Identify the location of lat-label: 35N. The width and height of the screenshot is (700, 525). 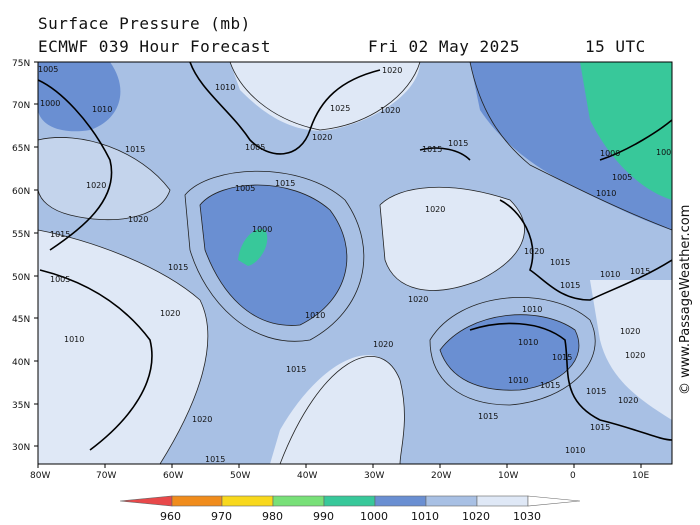
(21, 406).